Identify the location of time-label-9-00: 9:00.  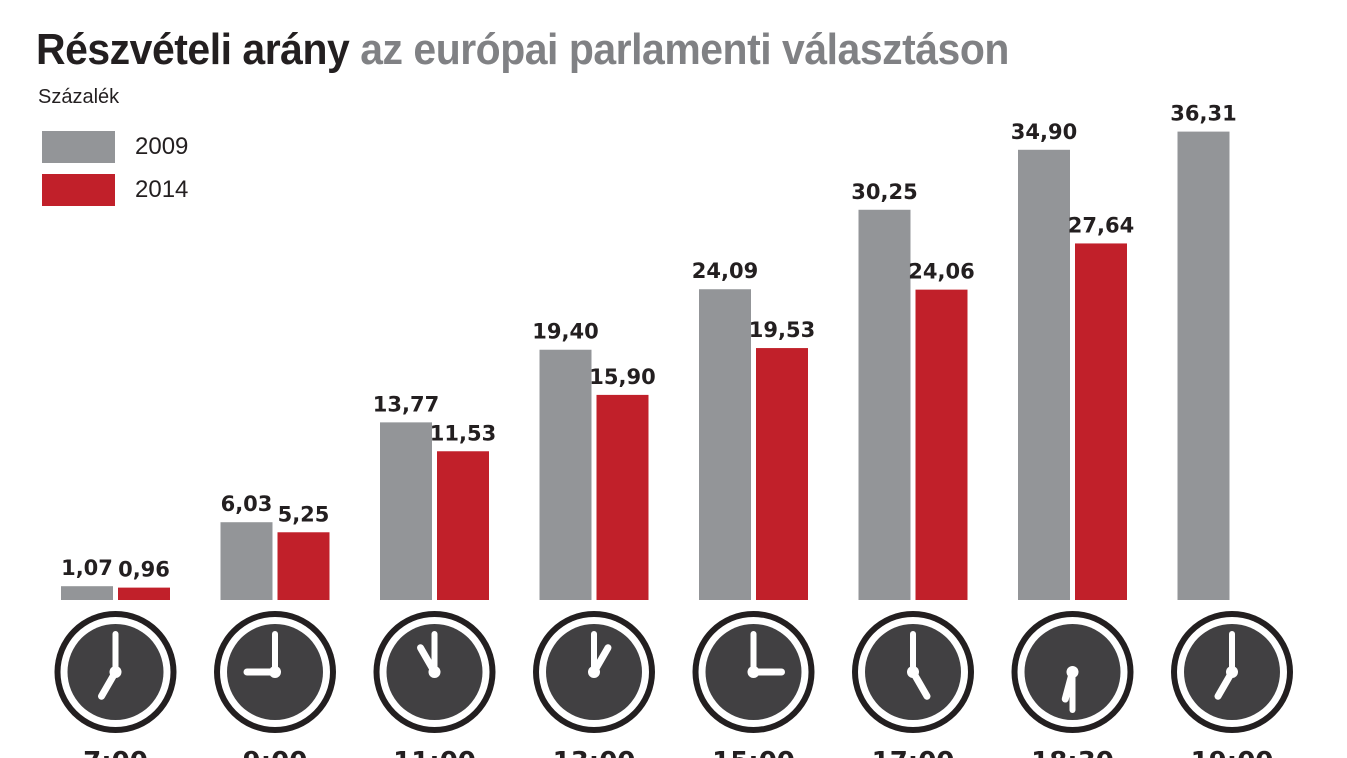
(275, 752).